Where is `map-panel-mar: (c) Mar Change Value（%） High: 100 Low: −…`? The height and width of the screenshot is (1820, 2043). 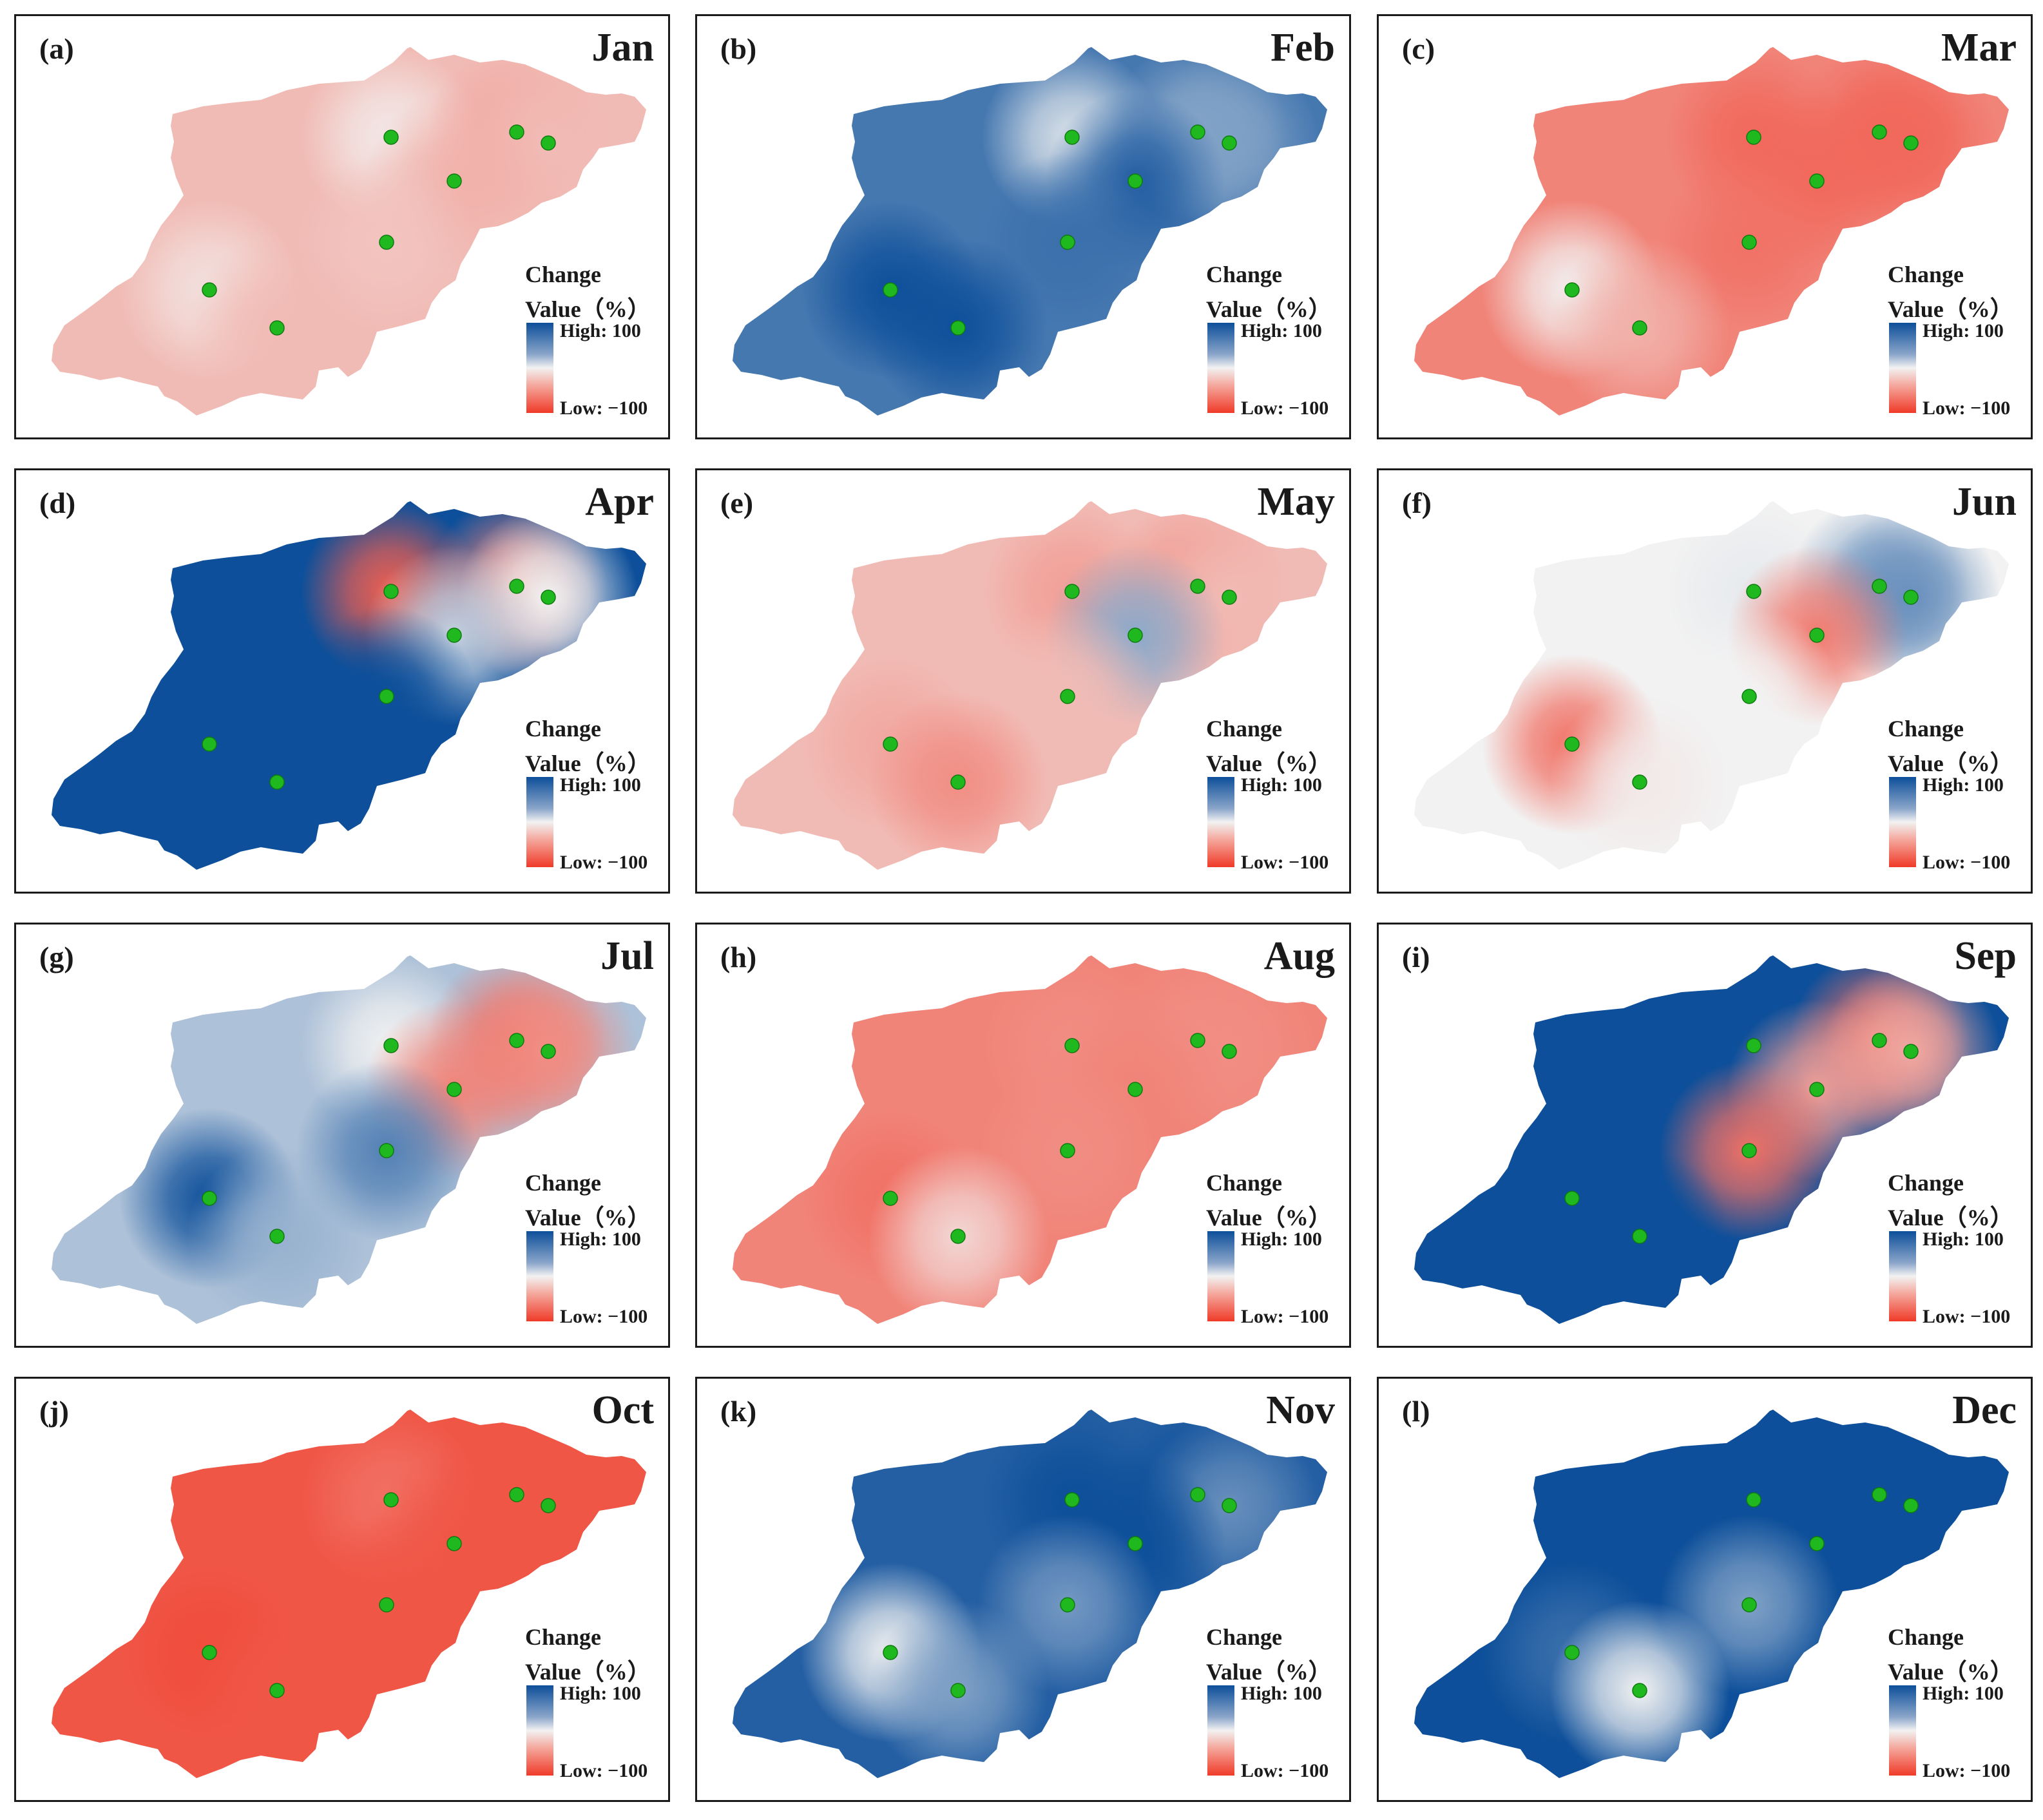
map-panel-mar: (c) Mar Change Value（%） High: 100 Low: −… is located at coordinates (1705, 227).